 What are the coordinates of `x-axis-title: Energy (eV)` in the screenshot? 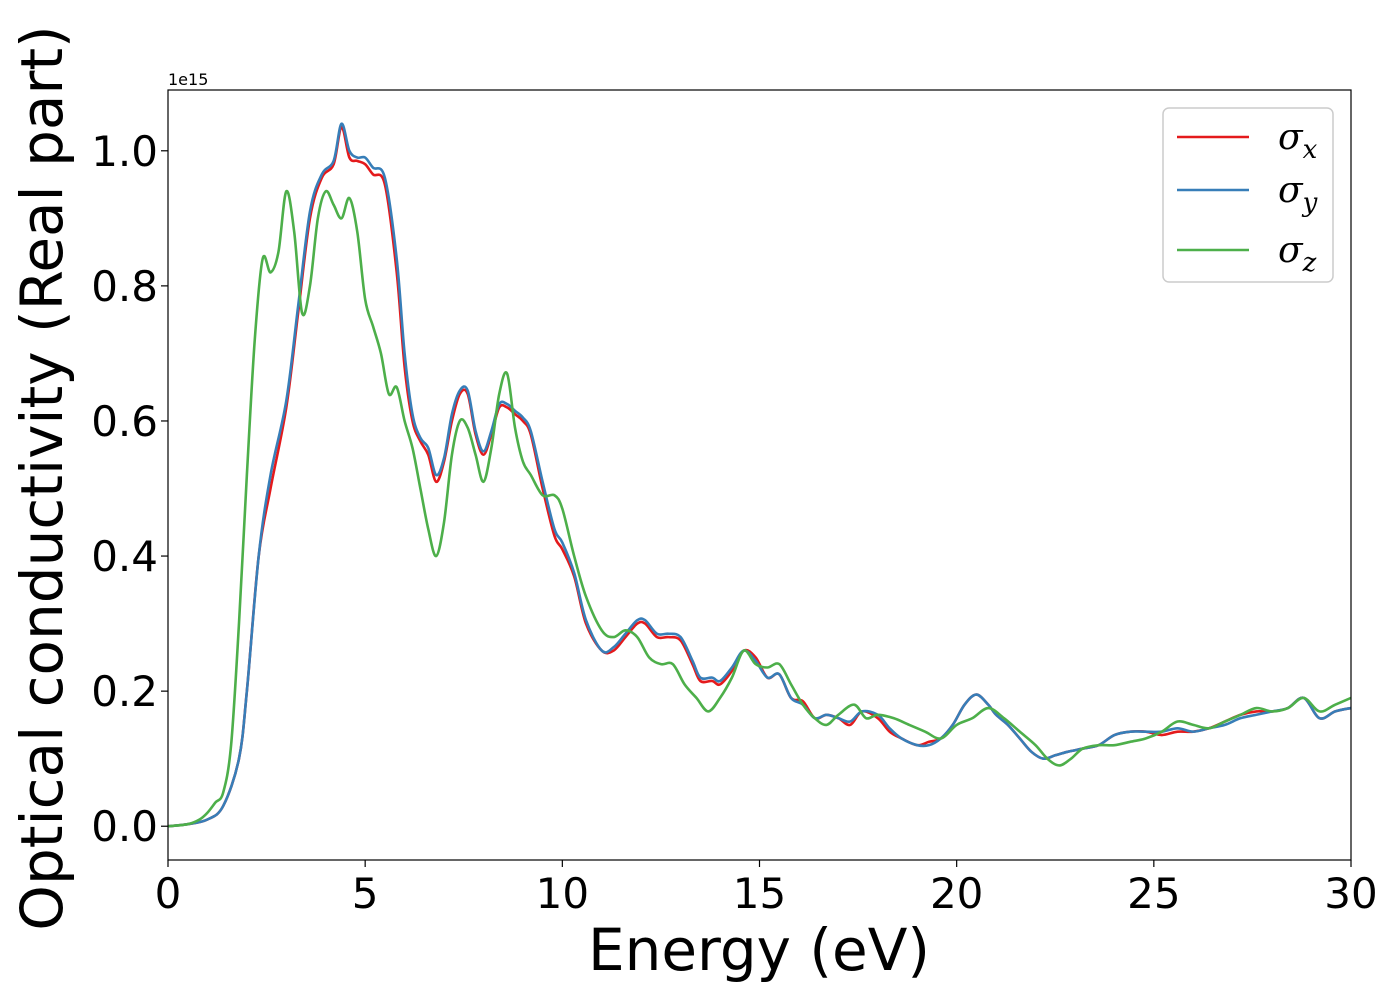 It's located at (759, 950).